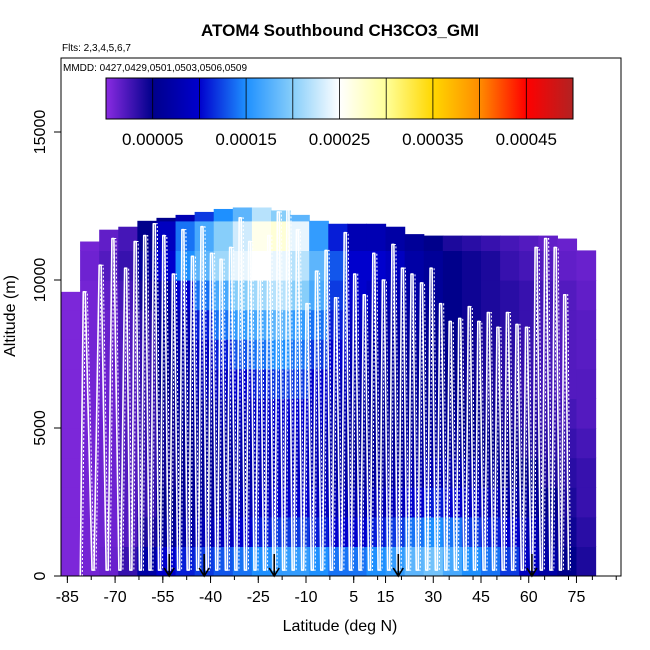  I want to click on x-axis: -85 -70 -55 -40 -25 -10 5 15 30 45 60 75, so click(336, 591).